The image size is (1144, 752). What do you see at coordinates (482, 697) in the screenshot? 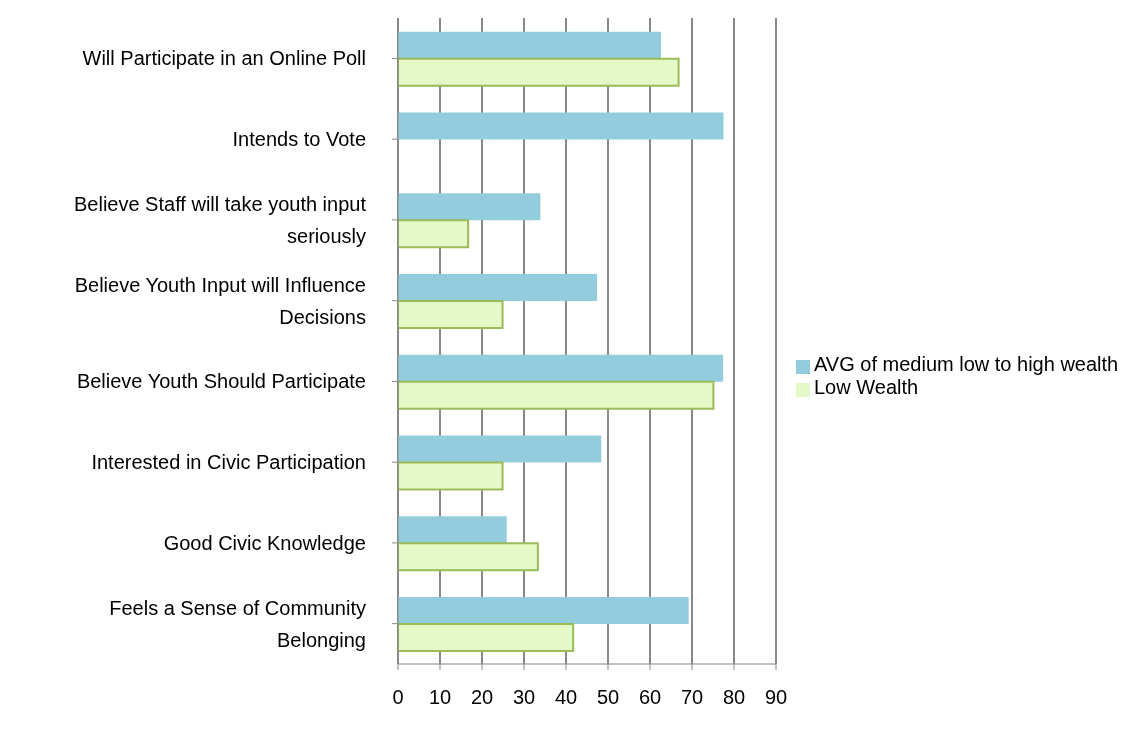
I see `x-tick-label: 20` at bounding box center [482, 697].